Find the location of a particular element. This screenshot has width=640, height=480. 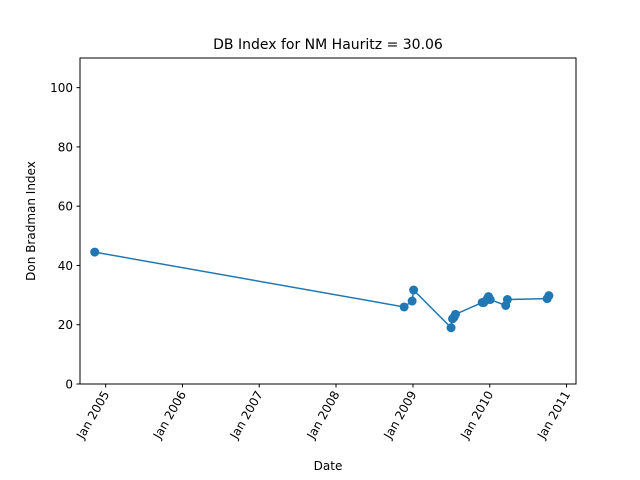

y-tick-label: 0 is located at coordinates (69, 385).